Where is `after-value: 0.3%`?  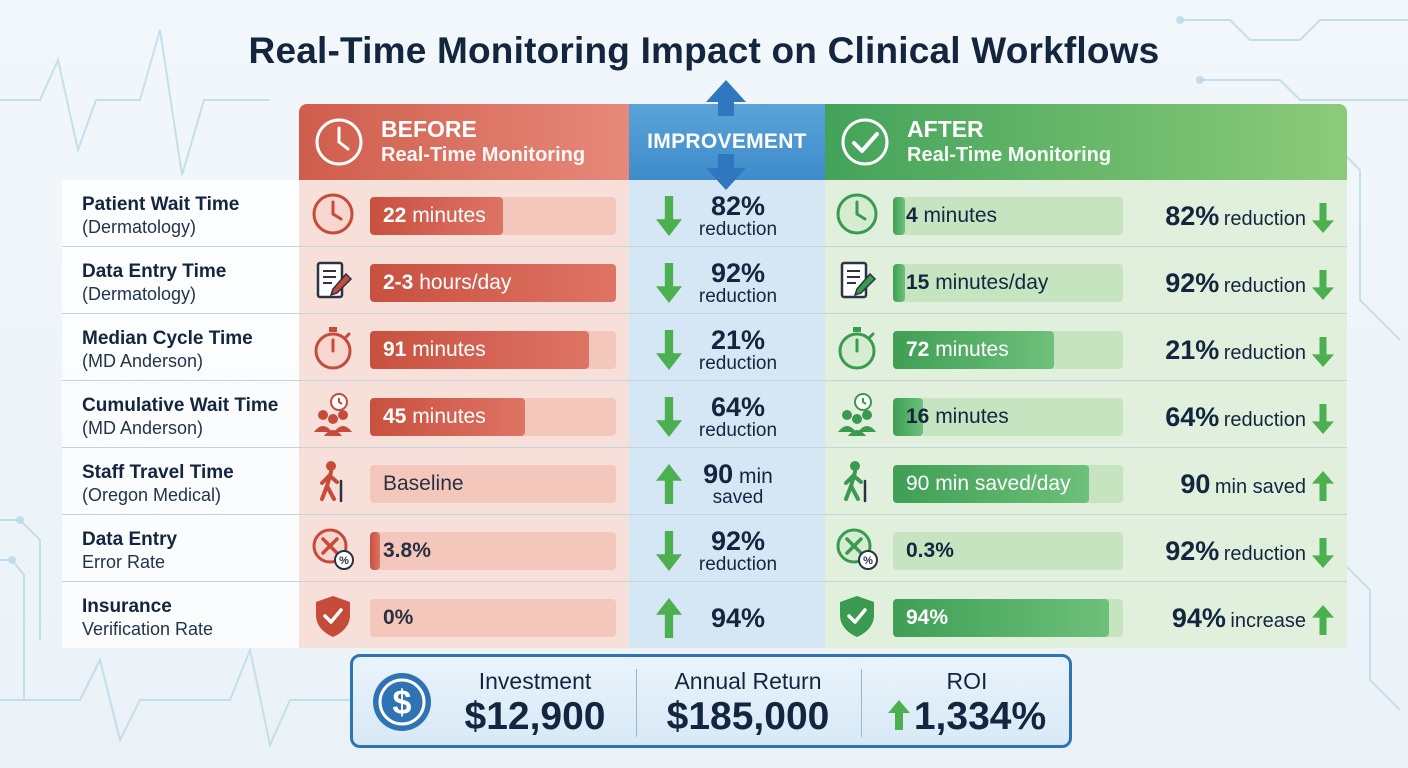 after-value: 0.3% is located at coordinates (930, 551).